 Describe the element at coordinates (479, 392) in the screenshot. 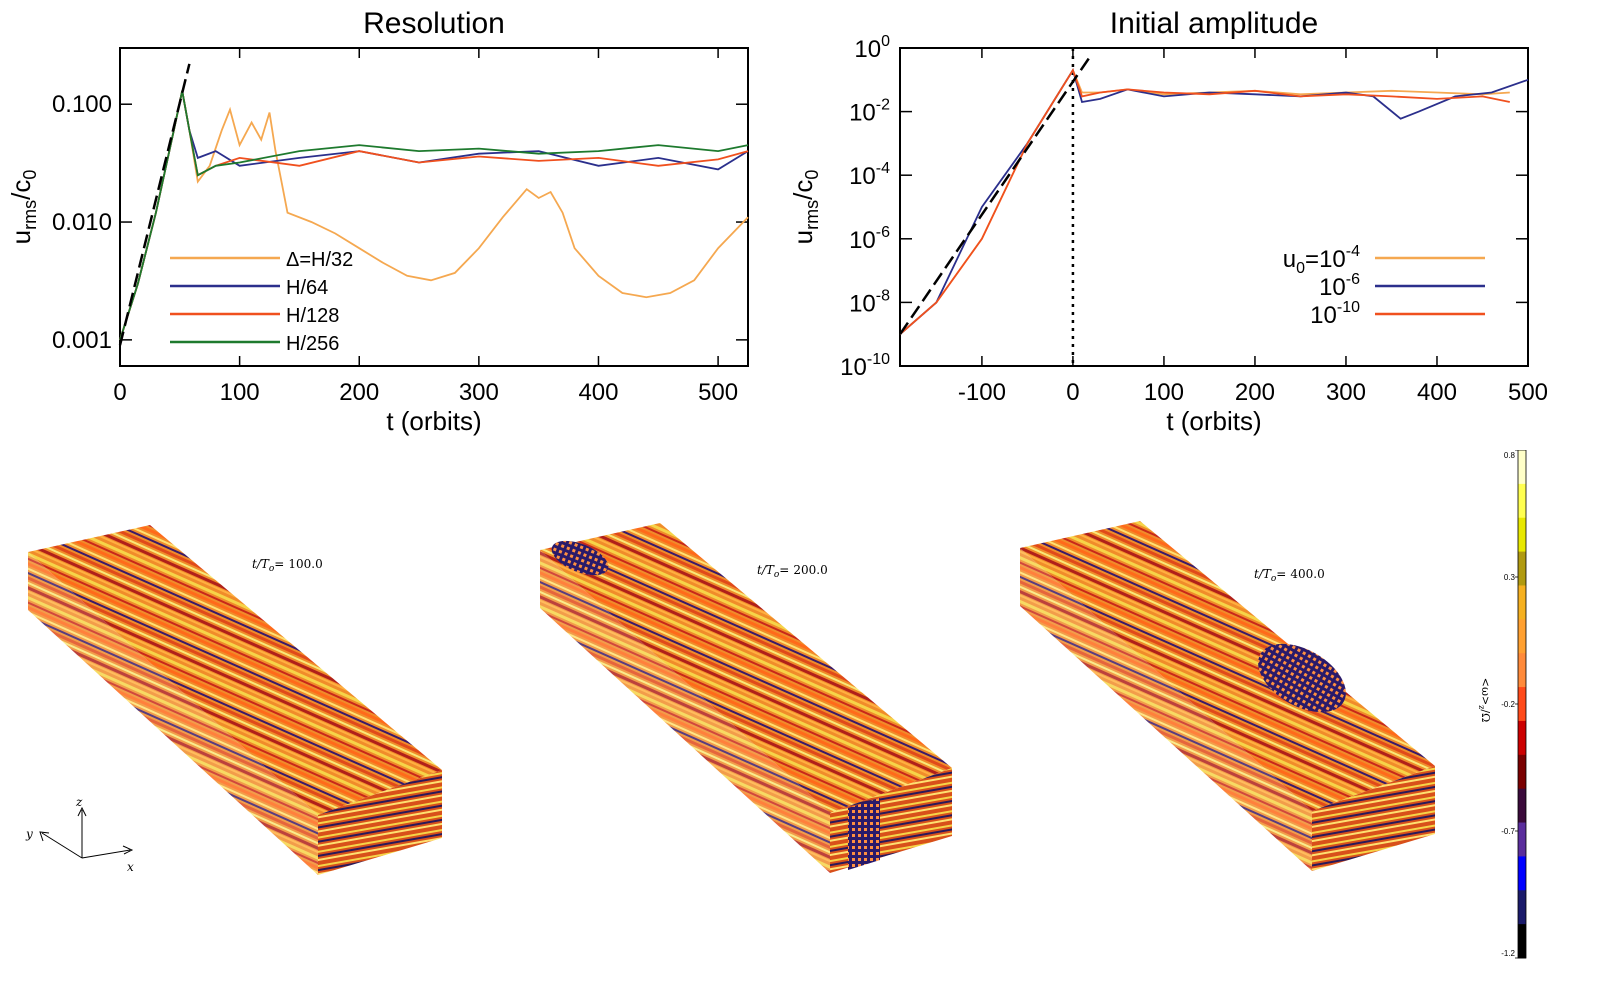

I see `left-x-tick-label: 300` at that location.